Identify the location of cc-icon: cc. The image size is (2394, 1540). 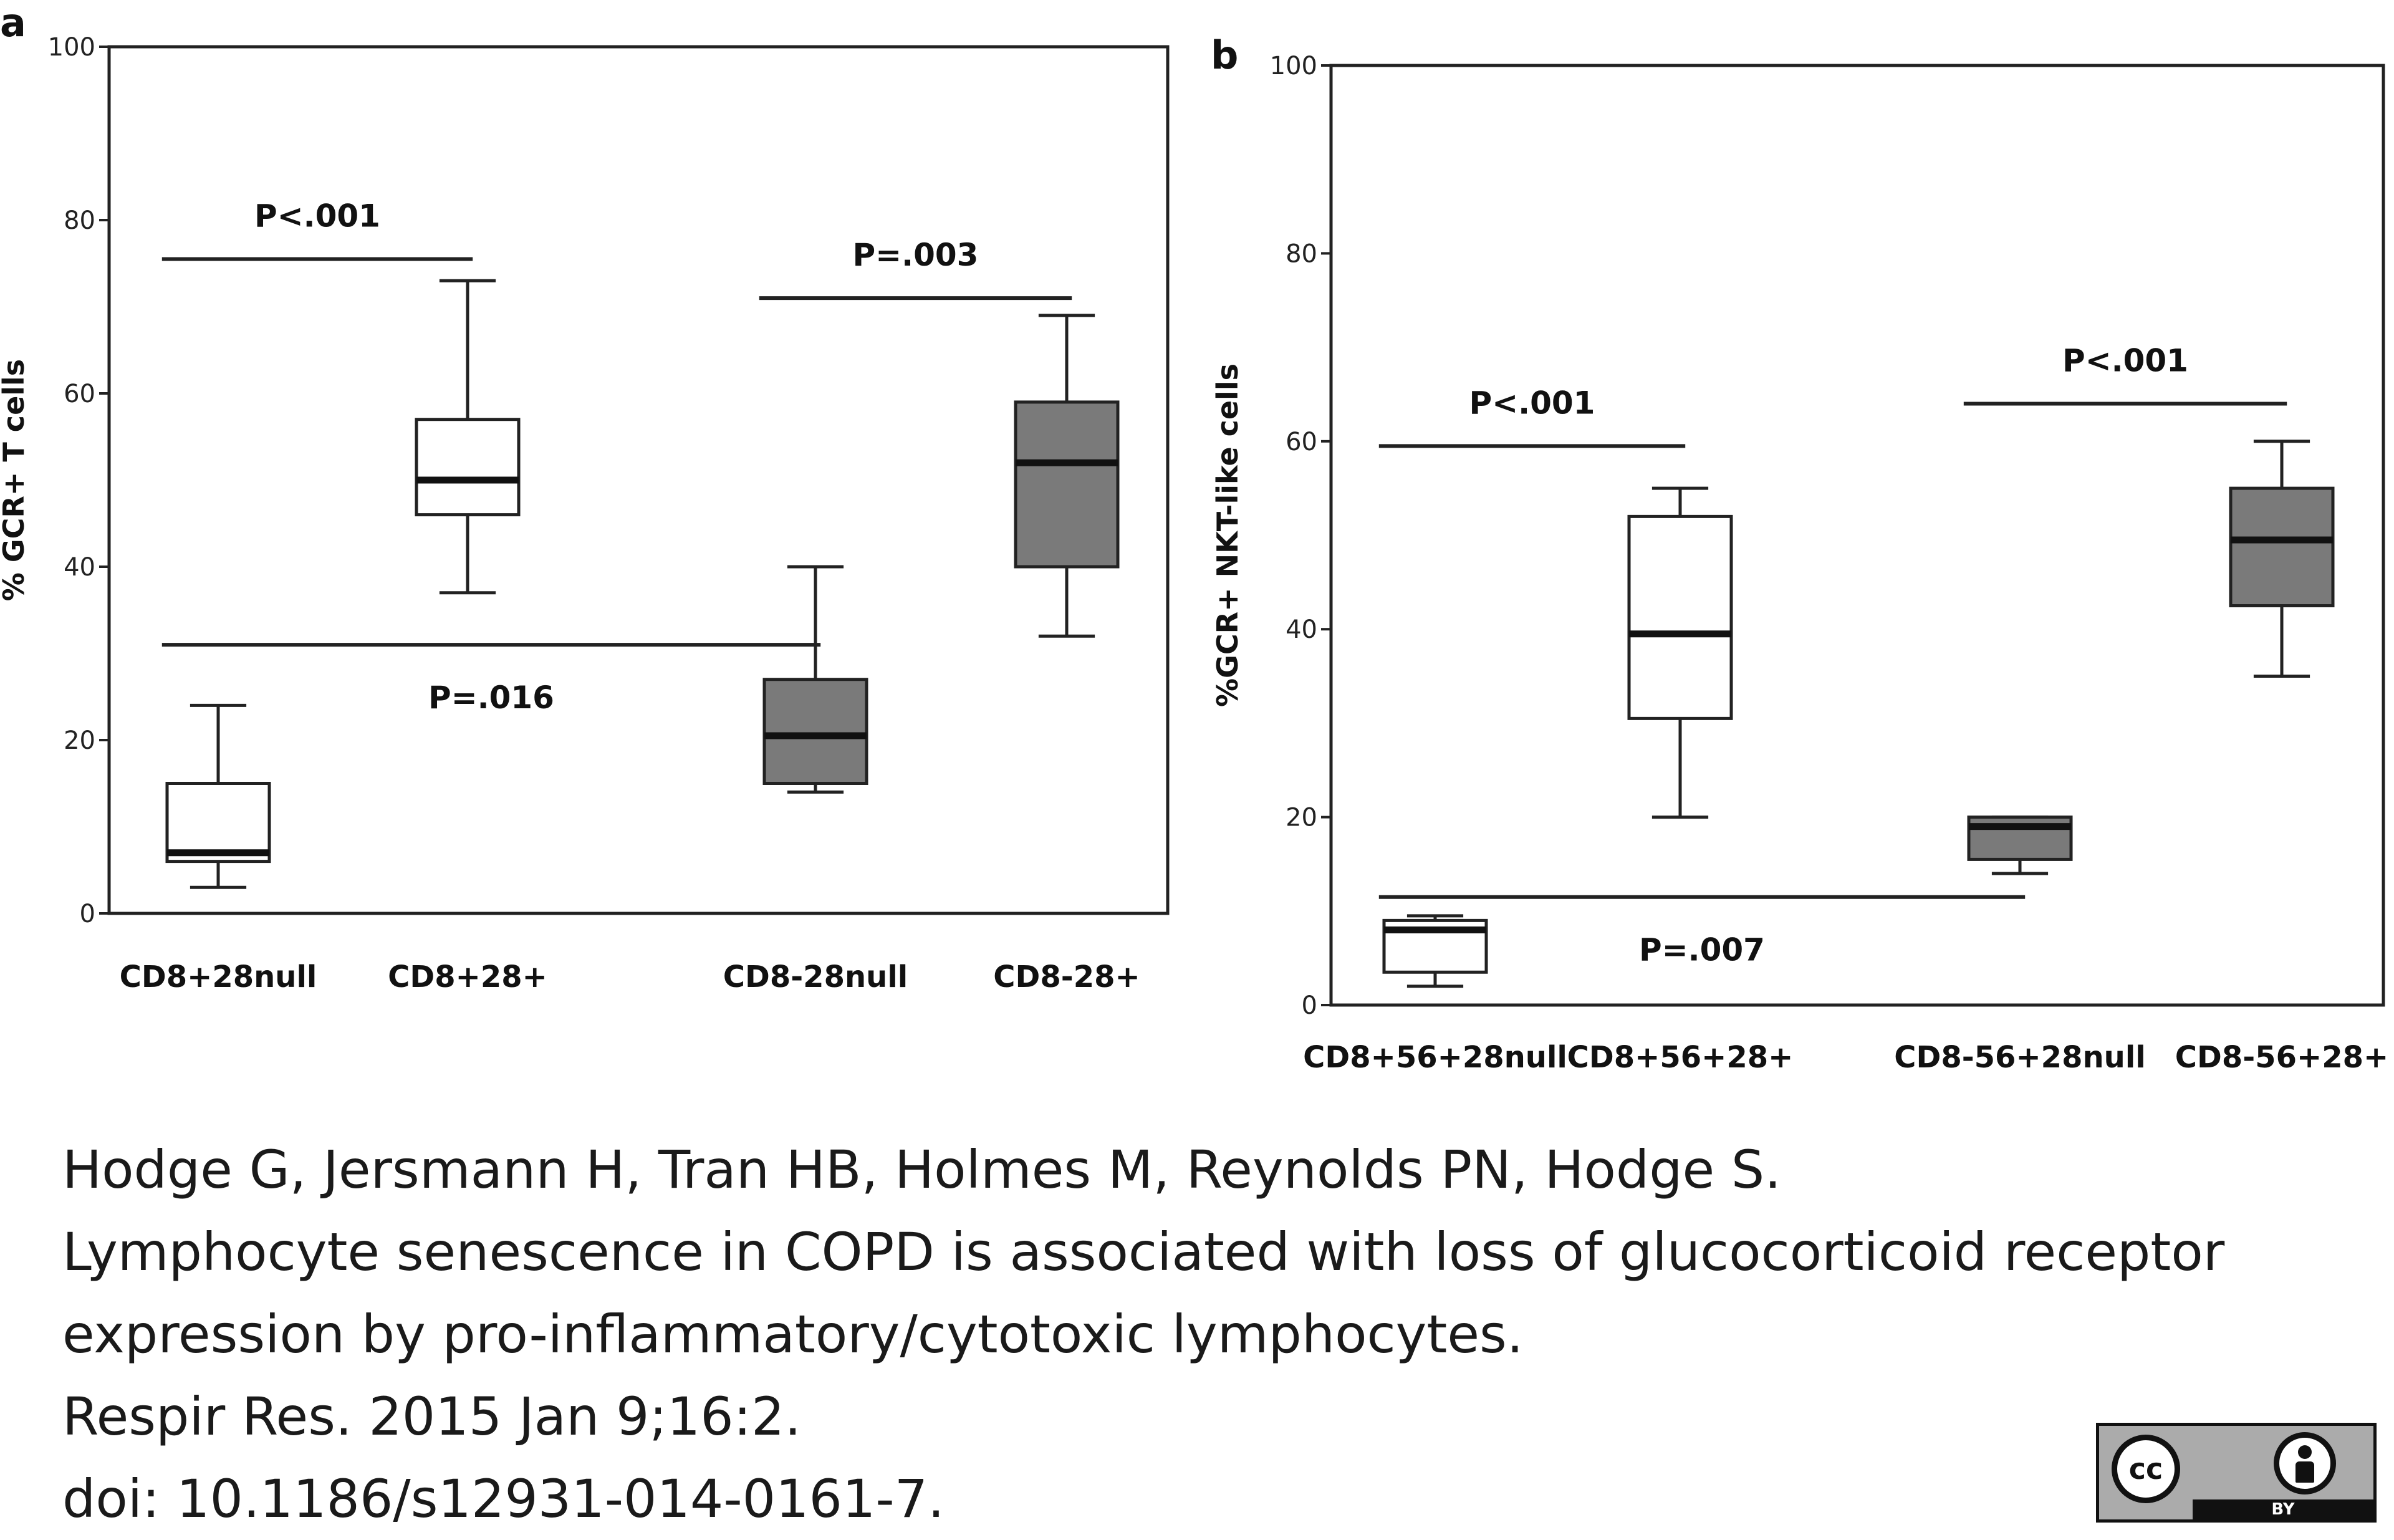
(2146, 1469).